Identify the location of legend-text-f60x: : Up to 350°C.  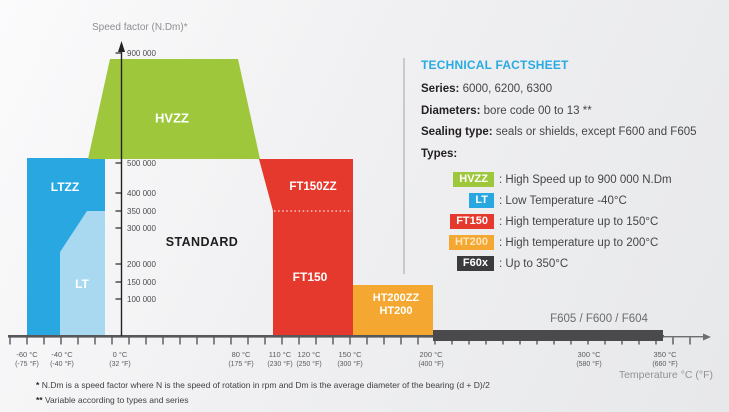
(534, 263).